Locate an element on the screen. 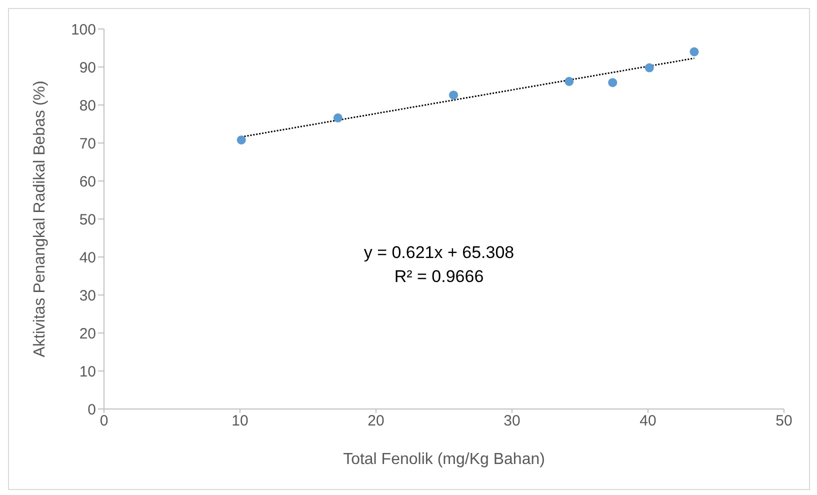  x-tick-label: 40 is located at coordinates (648, 421).